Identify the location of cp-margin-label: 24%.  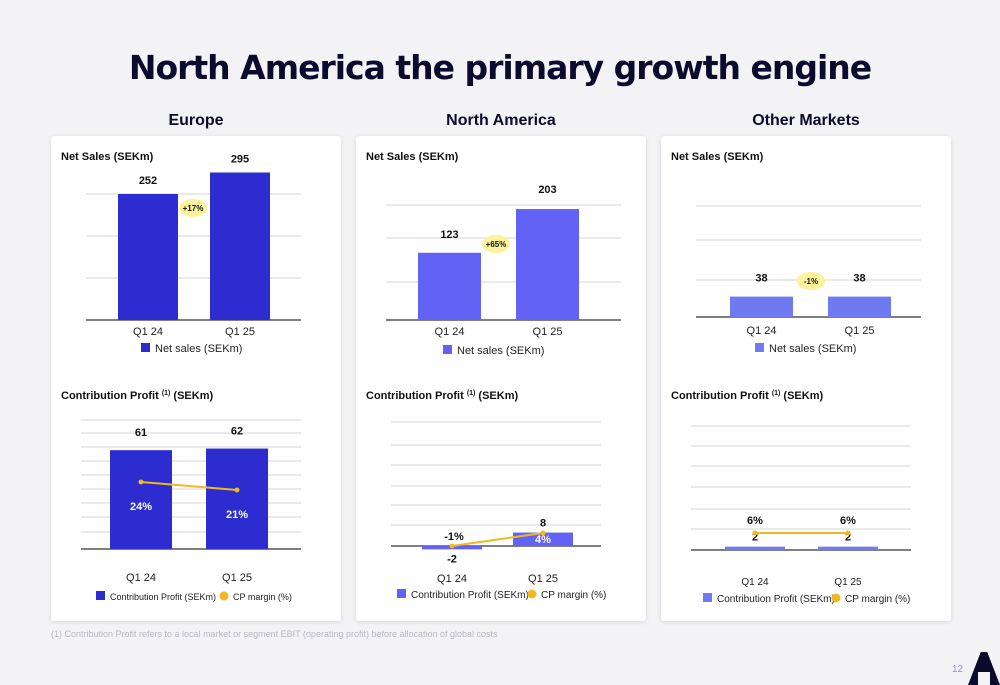
(141, 507).